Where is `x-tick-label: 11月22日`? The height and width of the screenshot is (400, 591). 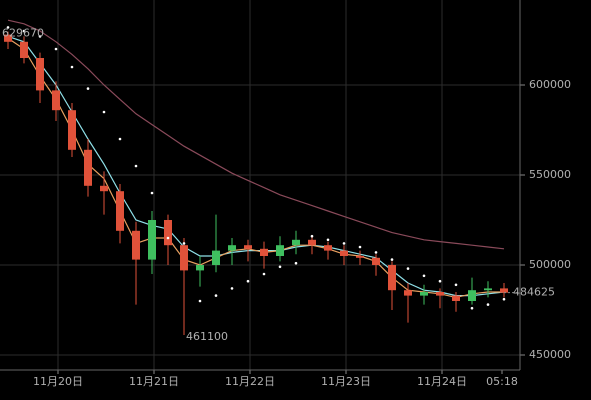 x-tick-label: 11月22日 is located at coordinates (250, 381).